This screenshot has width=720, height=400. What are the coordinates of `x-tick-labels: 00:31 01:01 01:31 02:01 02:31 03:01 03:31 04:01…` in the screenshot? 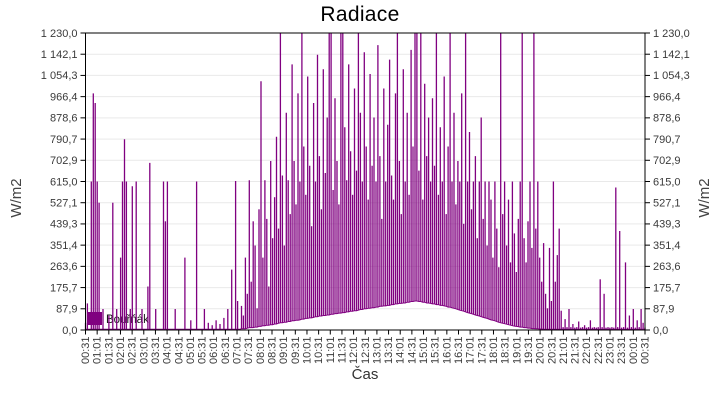 It's located at (366, 351).